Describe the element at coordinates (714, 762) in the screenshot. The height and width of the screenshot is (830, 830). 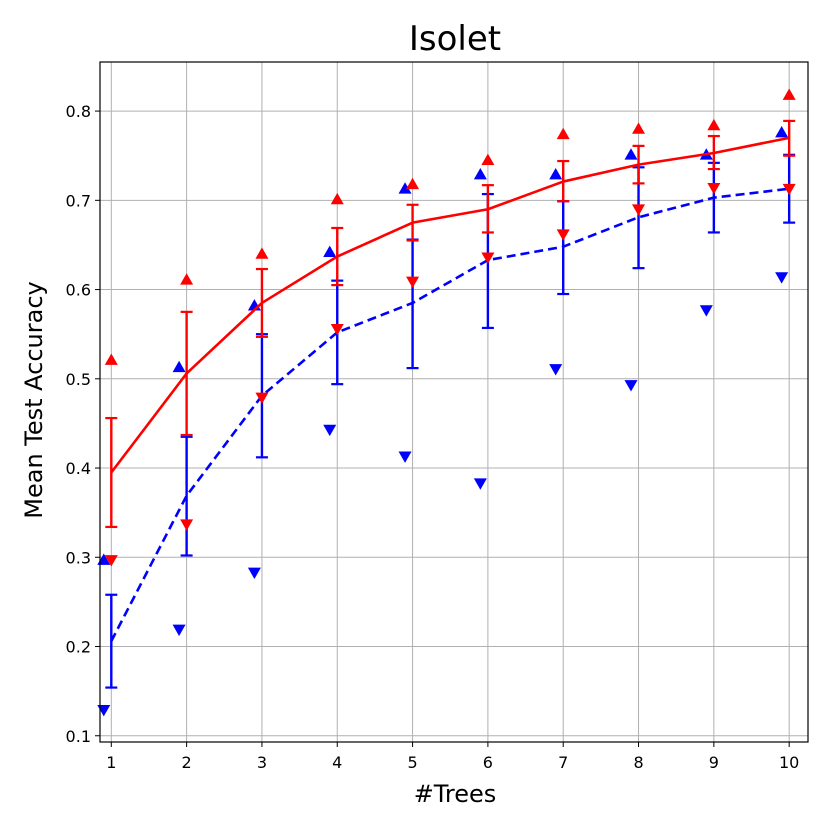
I see `x-tick-label: 9` at that location.